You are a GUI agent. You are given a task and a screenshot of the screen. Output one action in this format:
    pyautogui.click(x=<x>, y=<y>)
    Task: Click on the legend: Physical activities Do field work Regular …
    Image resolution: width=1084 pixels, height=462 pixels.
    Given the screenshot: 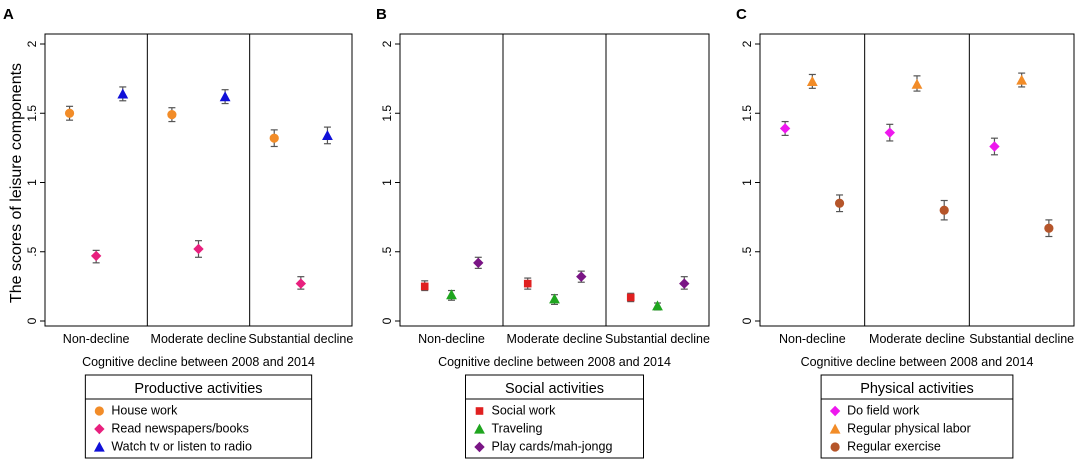 What is the action you would take?
    pyautogui.click(x=917, y=416)
    